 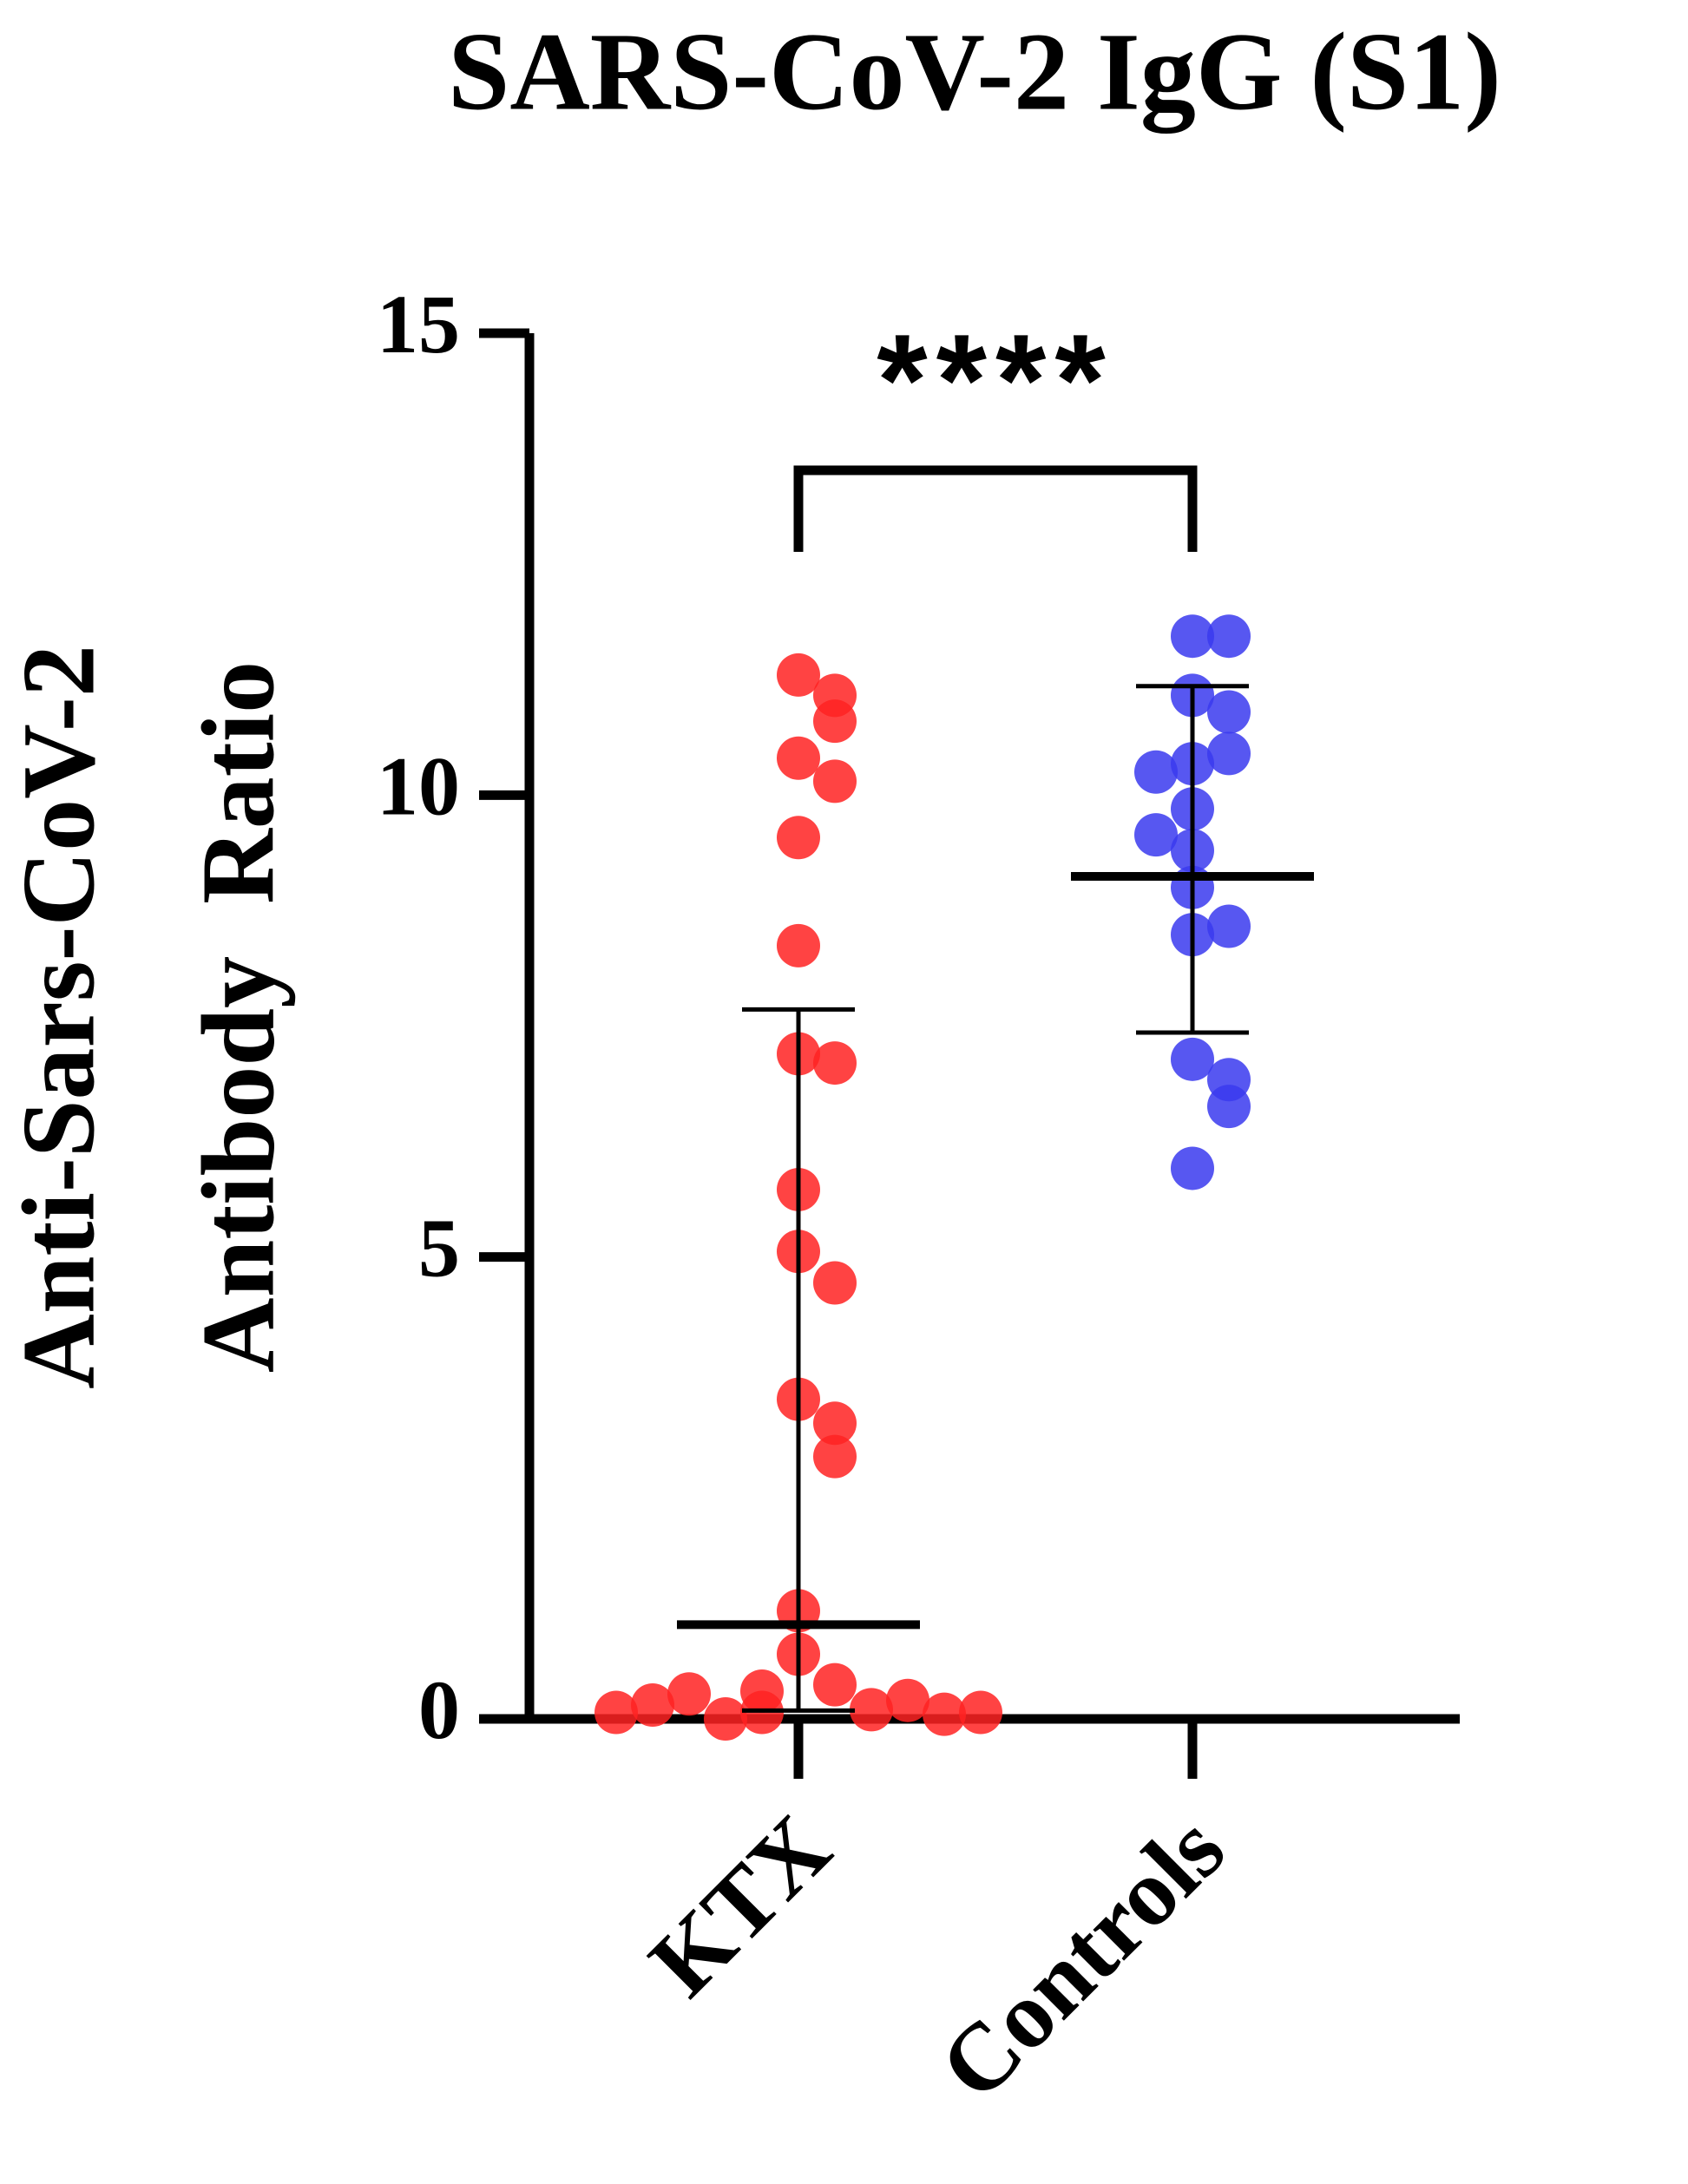 What do you see at coordinates (1081, 1957) in the screenshot?
I see `x-tick-label: Controls` at bounding box center [1081, 1957].